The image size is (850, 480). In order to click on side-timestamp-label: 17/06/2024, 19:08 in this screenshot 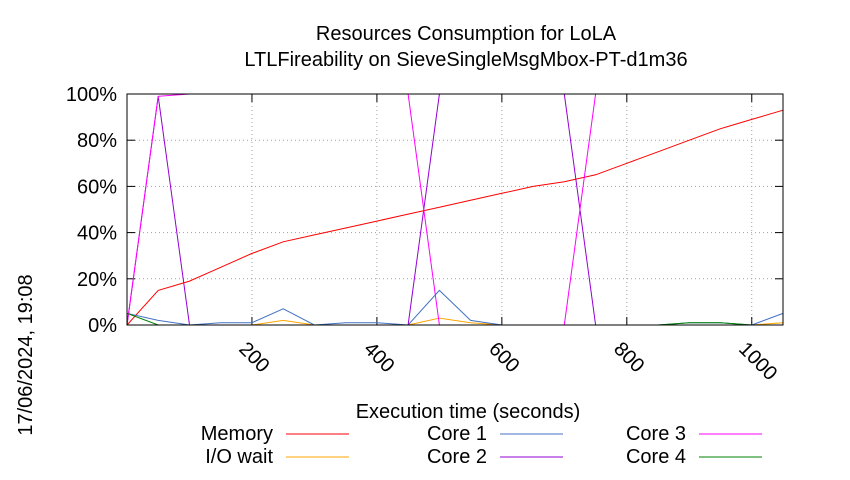, I will do `click(26, 354)`.